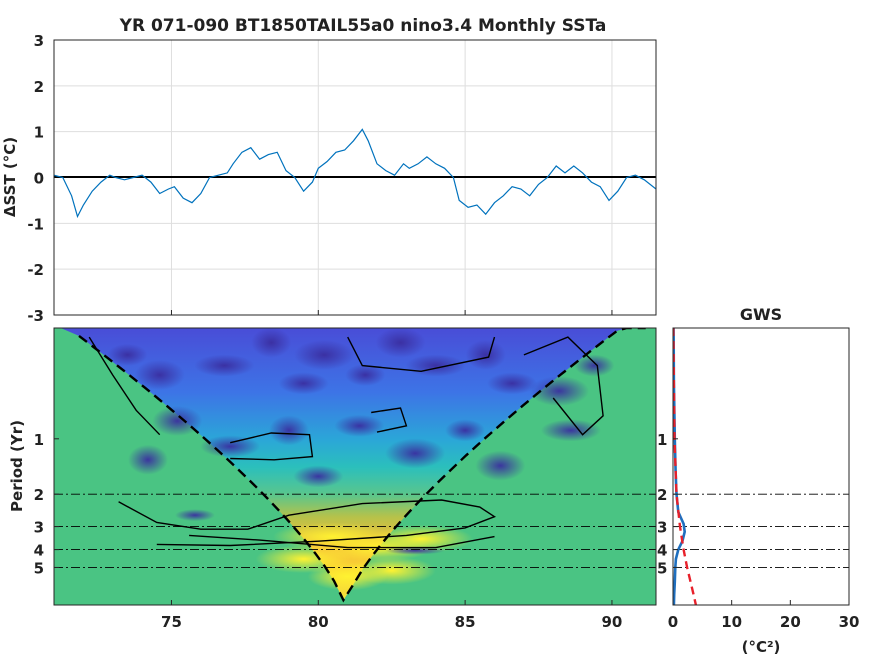 This screenshot has width=875, height=656. What do you see at coordinates (680, 466) in the screenshot?
I see `gws-power-line` at bounding box center [680, 466].